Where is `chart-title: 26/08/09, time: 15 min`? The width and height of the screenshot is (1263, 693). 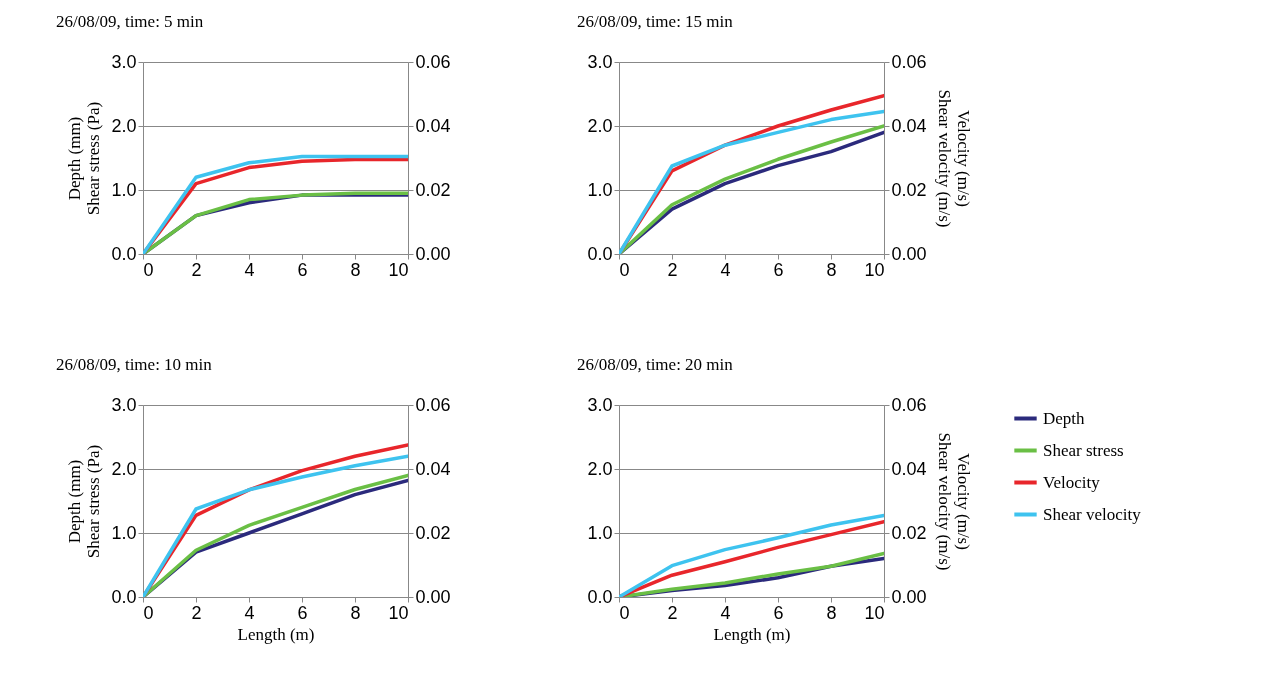
chart-title: 26/08/09, time: 15 min is located at coordinates (655, 21).